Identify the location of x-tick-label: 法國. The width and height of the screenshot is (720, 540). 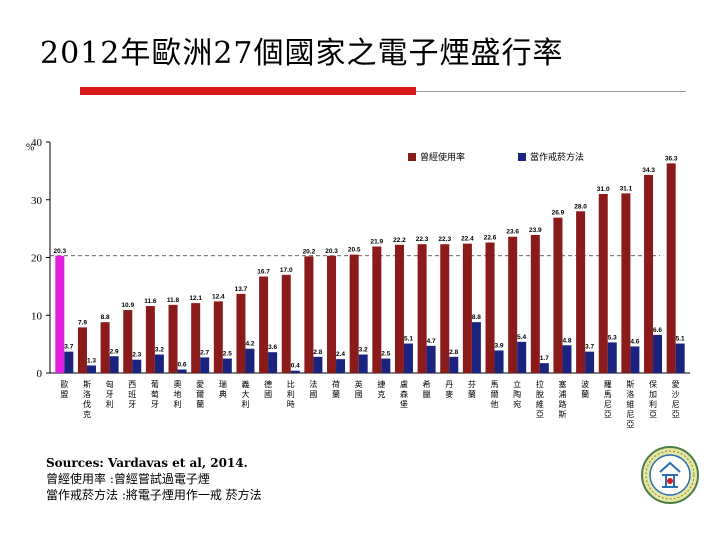
(313, 389).